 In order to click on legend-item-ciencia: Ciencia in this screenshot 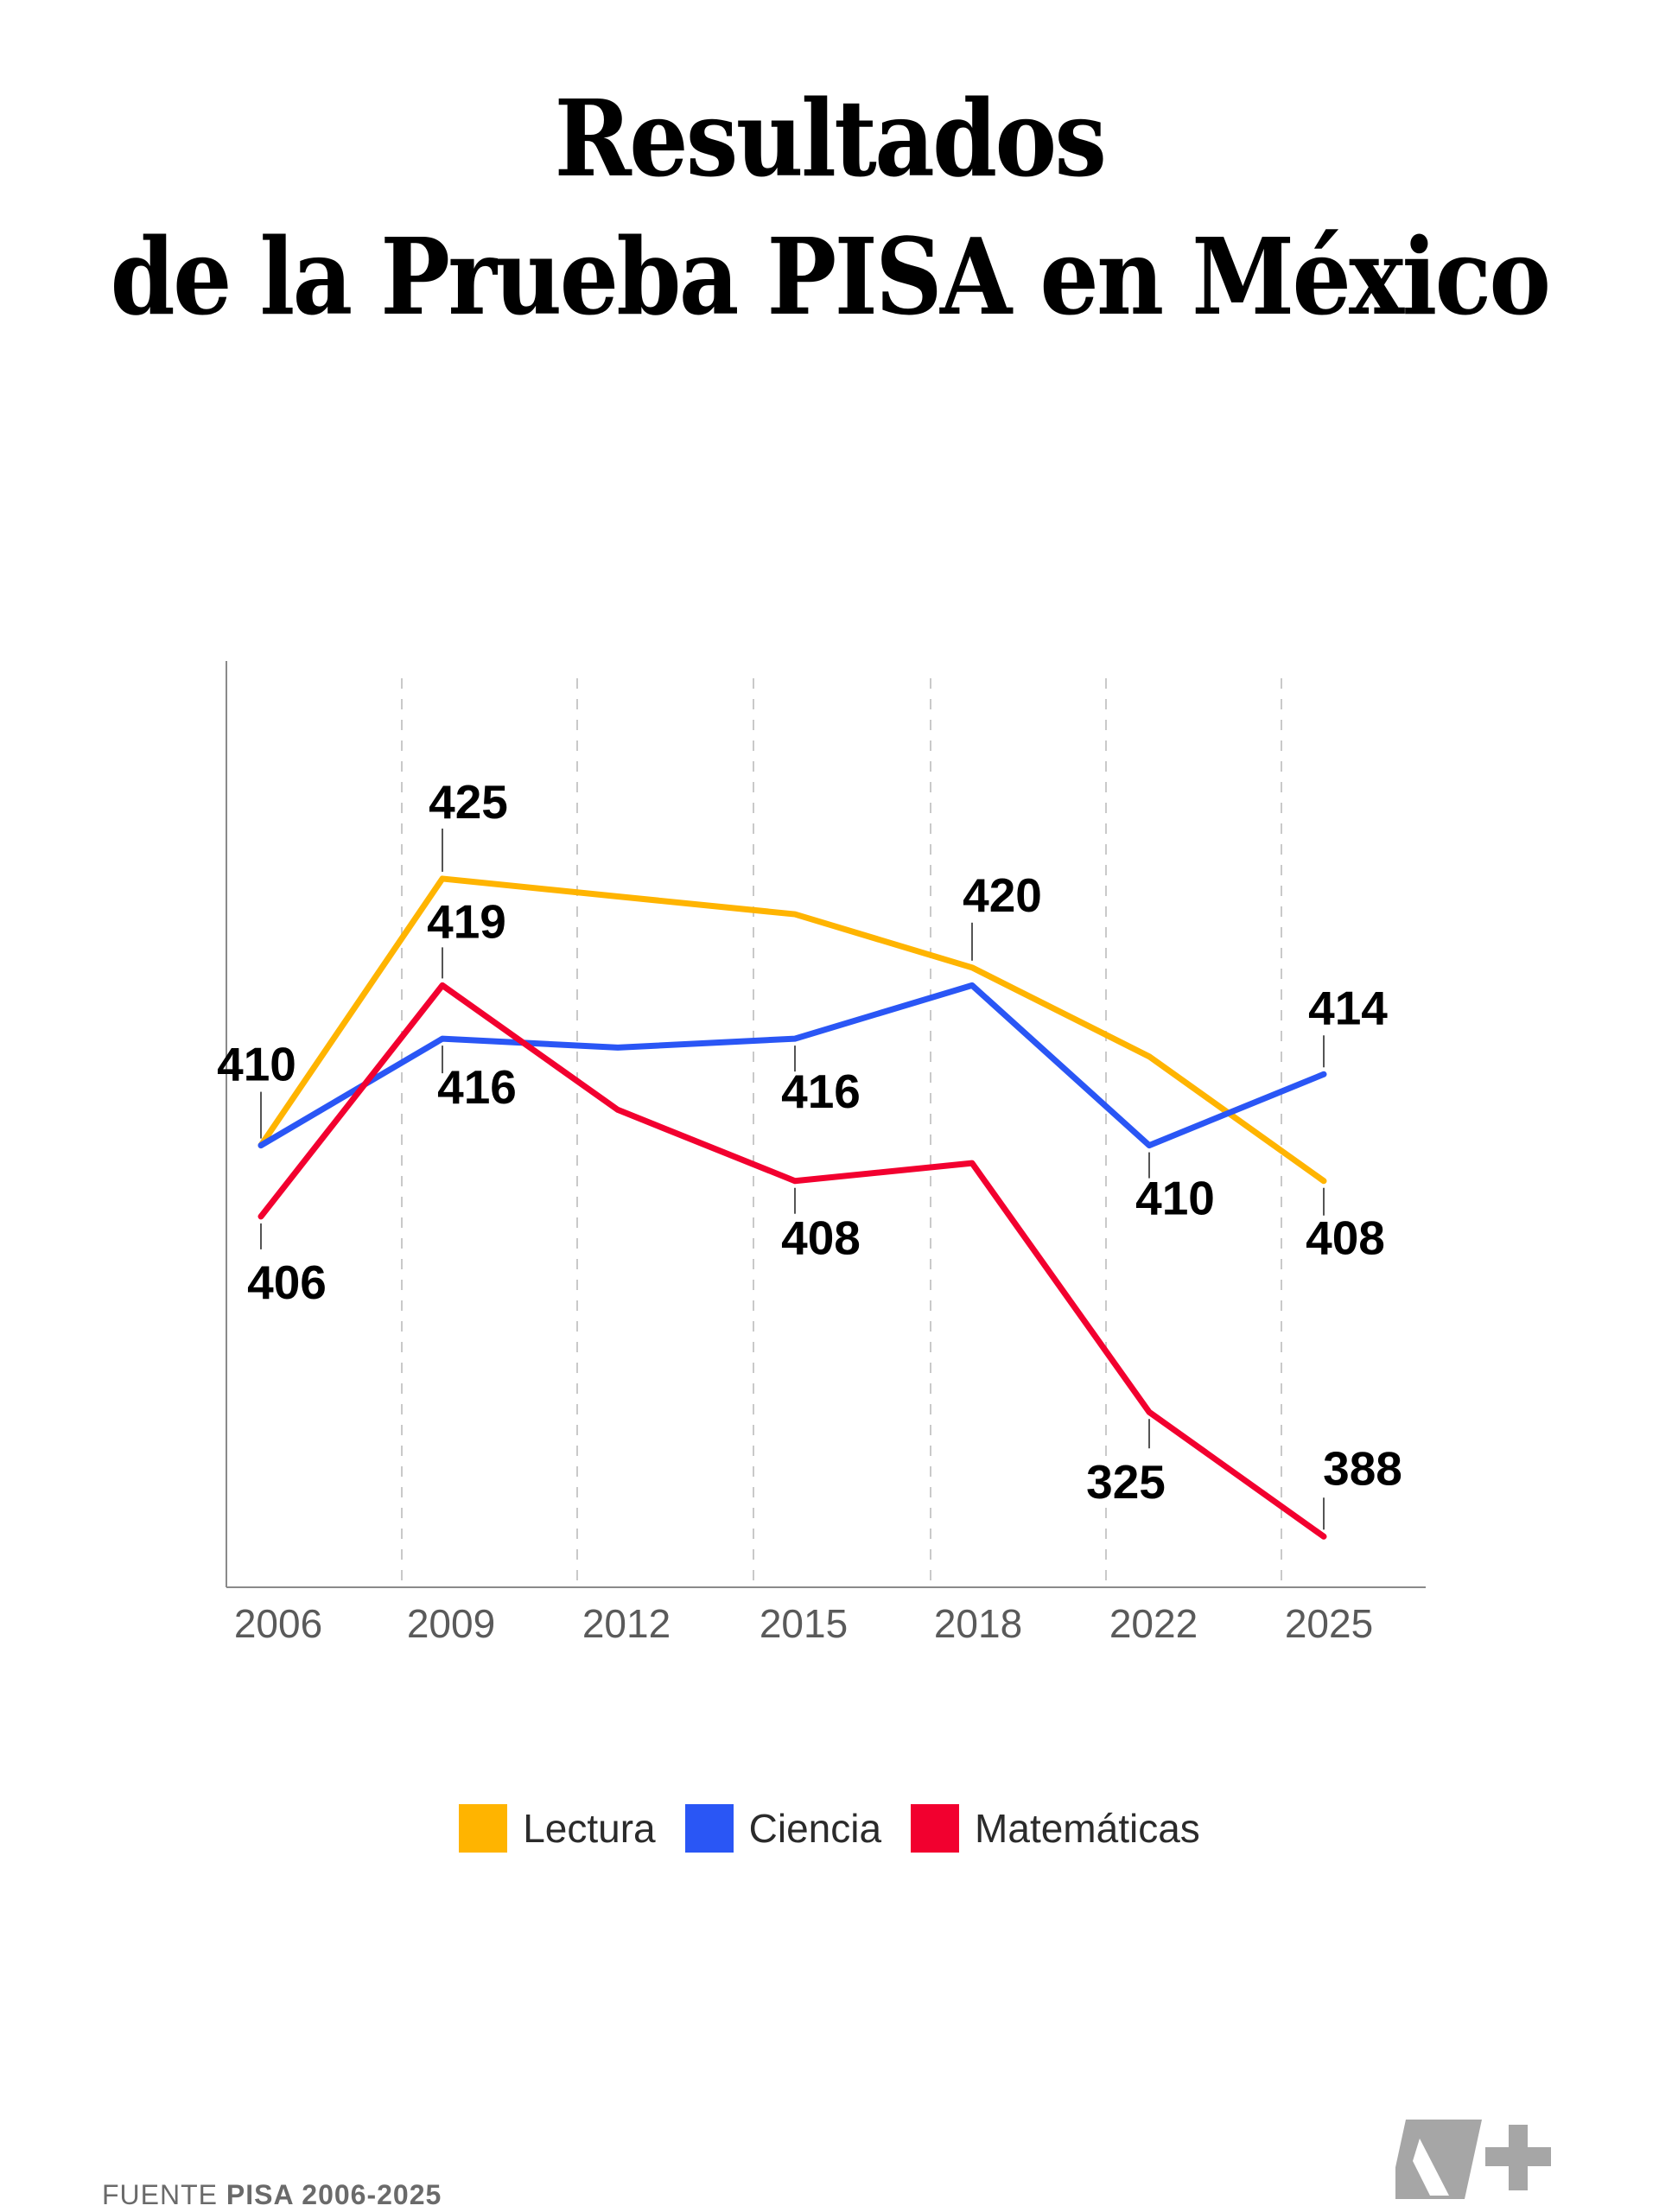, I will do `click(783, 1828)`.